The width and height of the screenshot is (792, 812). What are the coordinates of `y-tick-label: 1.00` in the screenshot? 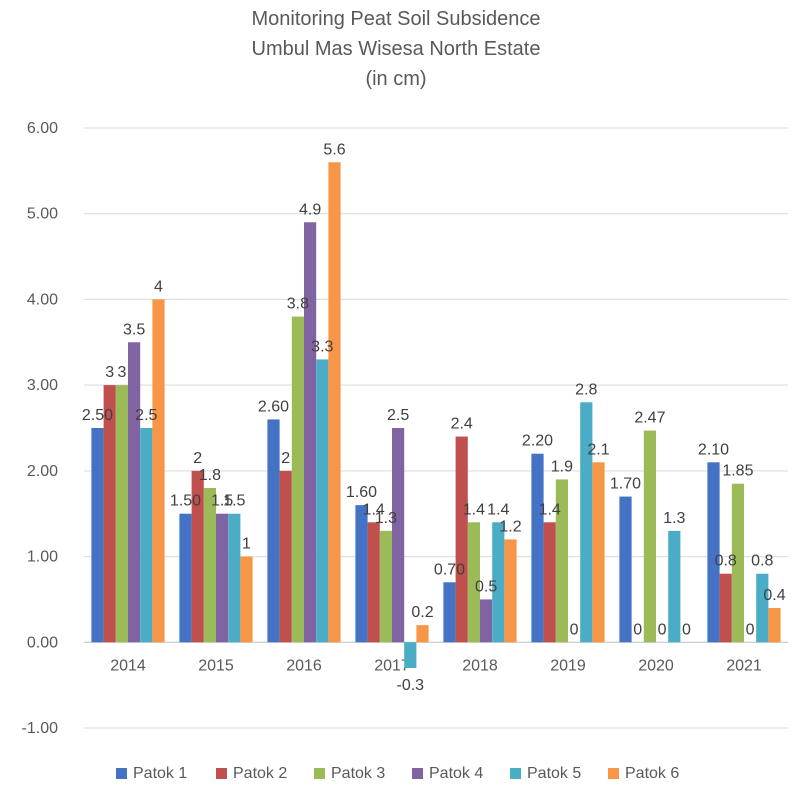 It's located at (42, 557).